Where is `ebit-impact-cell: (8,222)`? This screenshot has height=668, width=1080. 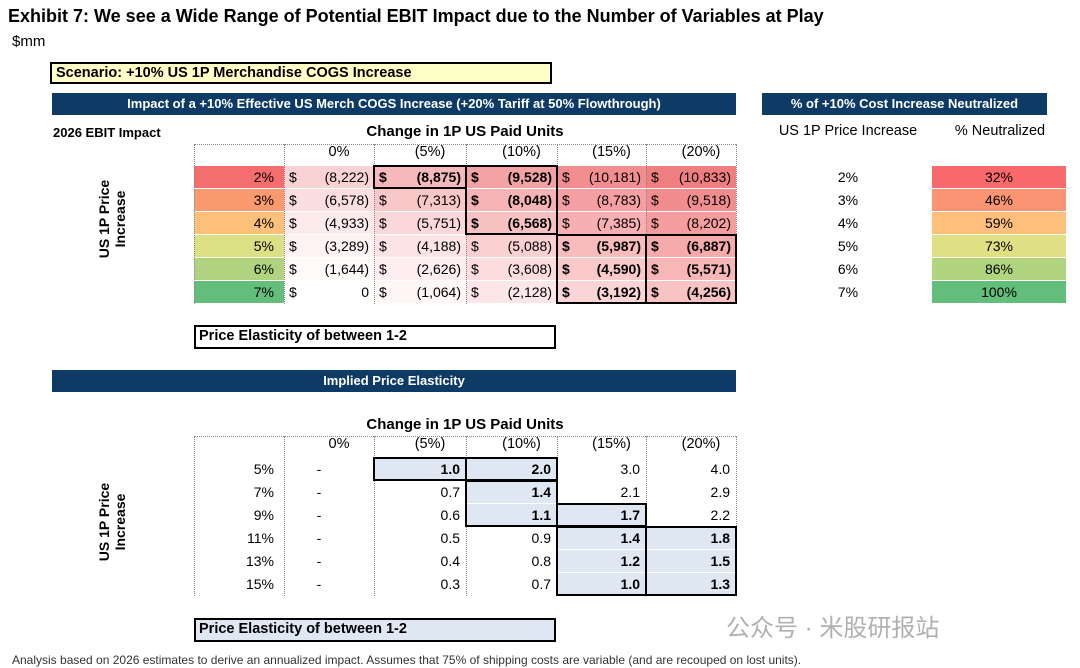 ebit-impact-cell: (8,222) is located at coordinates (340, 177).